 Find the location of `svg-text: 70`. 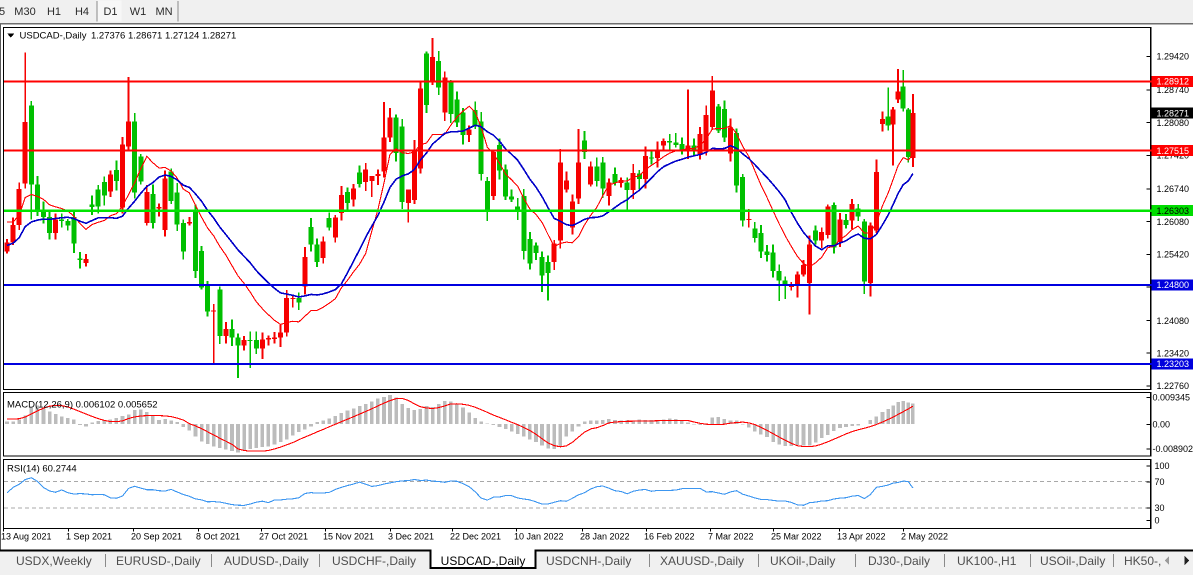

svg-text: 70 is located at coordinates (1160, 482).